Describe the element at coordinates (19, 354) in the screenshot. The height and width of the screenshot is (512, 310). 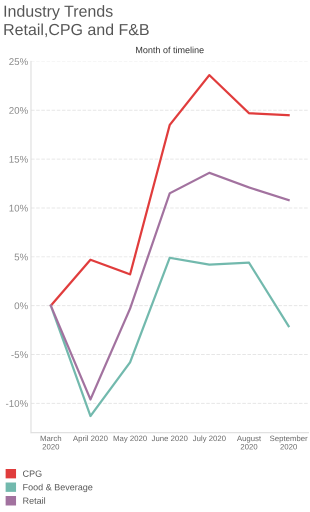
I see `y-tick-label: -5%` at that location.